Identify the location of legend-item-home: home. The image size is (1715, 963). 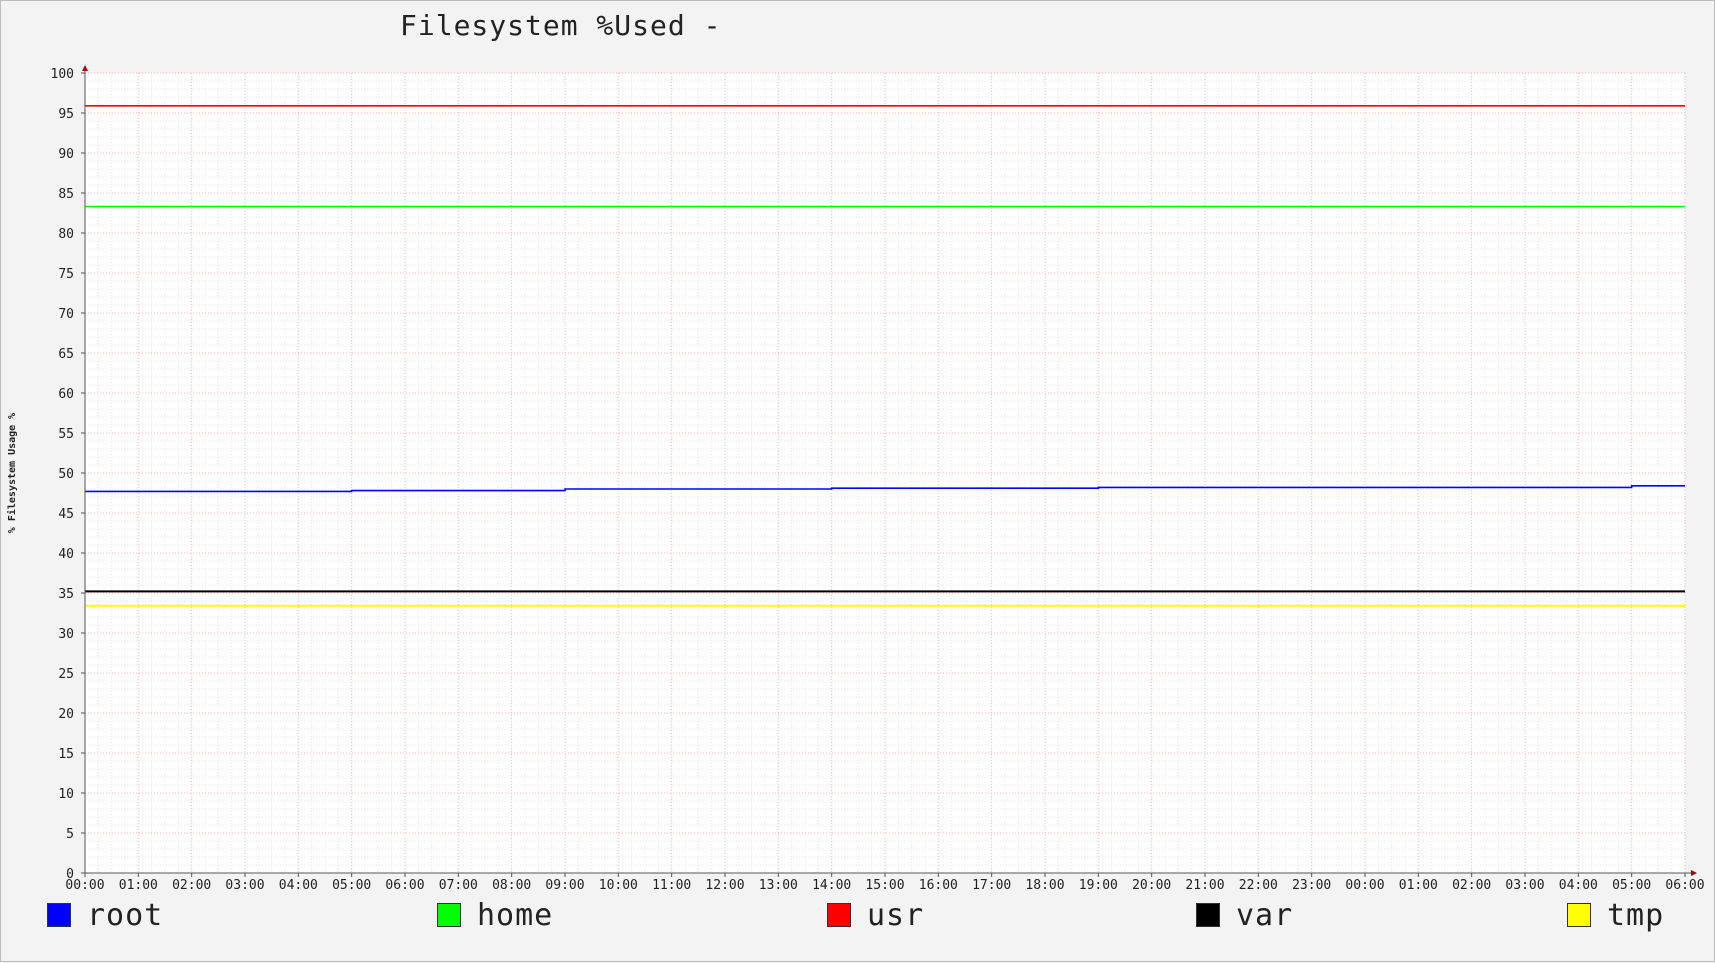
(495, 915).